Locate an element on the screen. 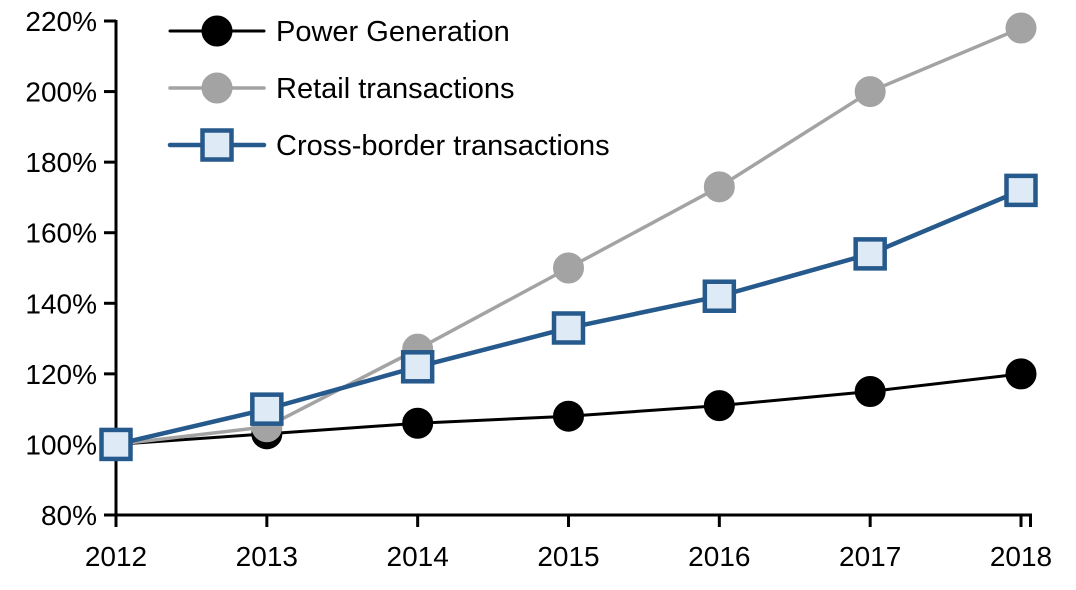  y-axis-tick-label: 120% is located at coordinates (61, 374).